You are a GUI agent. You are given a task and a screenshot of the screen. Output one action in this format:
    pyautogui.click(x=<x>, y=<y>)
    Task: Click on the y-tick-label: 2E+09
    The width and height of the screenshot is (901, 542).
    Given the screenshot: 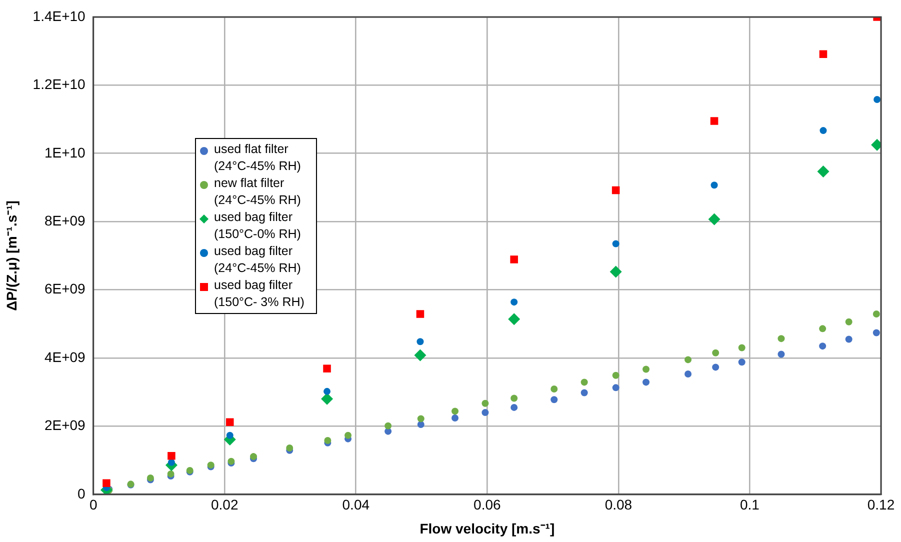 What is the action you would take?
    pyautogui.click(x=65, y=425)
    